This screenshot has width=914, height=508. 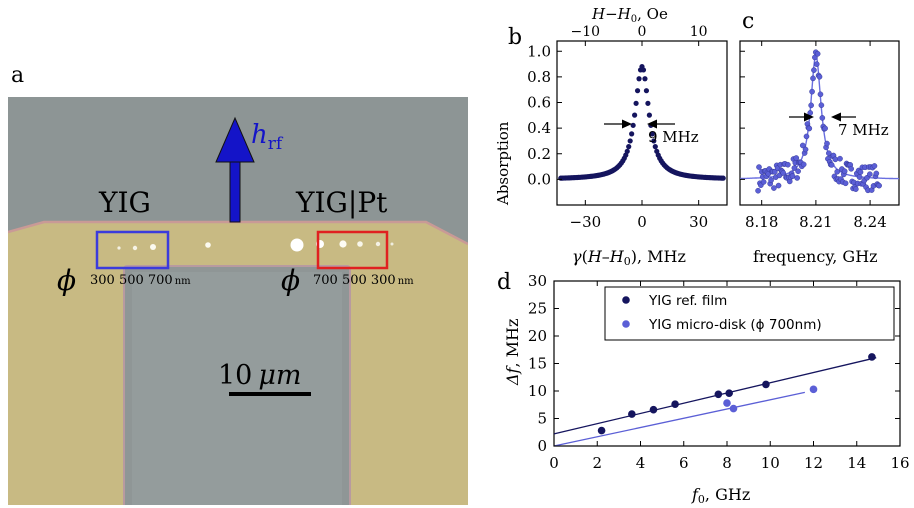 What do you see at coordinates (815, 222) in the screenshot?
I see `panel-c-xtick-label: 8.21` at bounding box center [815, 222].